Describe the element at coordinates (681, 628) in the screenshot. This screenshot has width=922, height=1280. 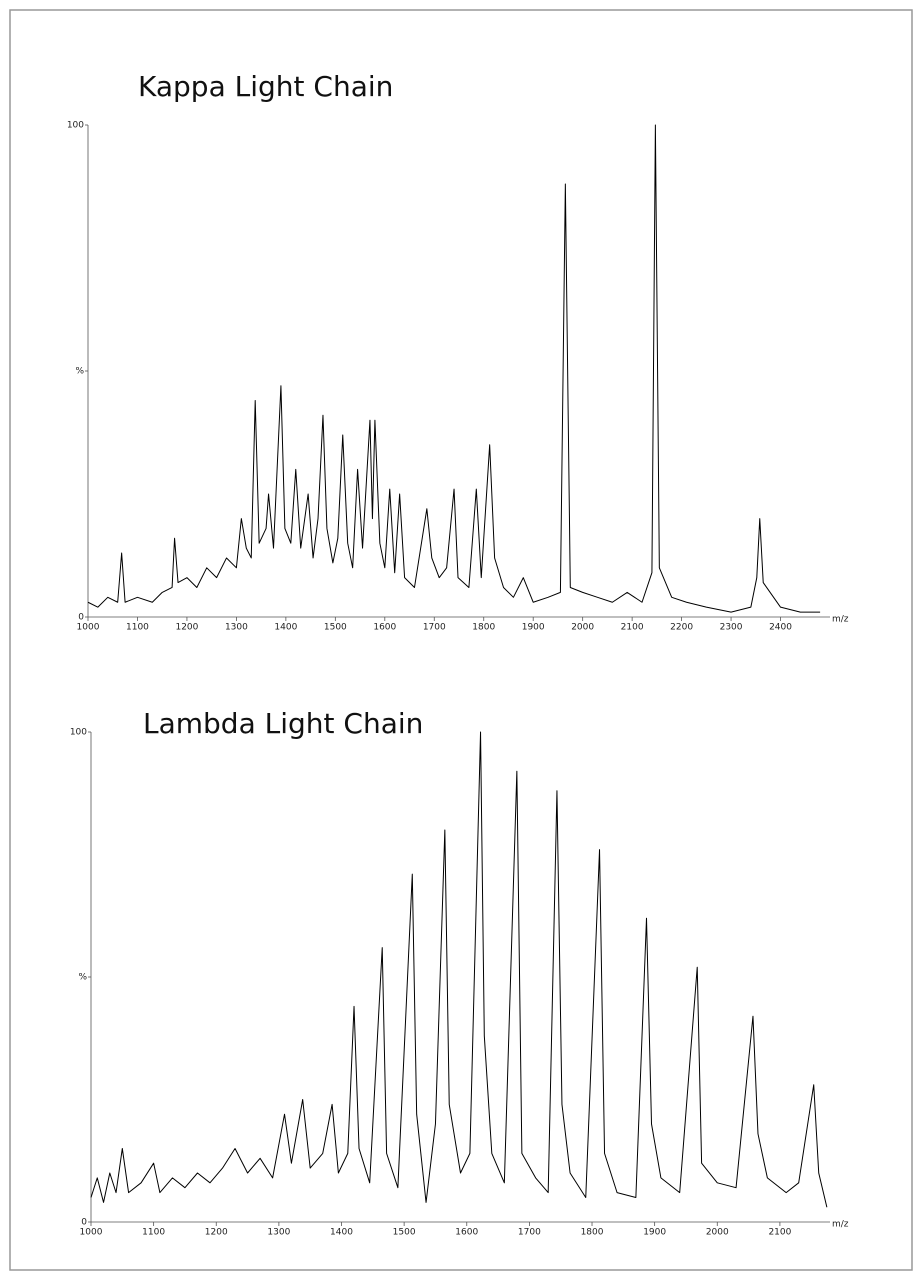
I see `x-tick-label: 2200` at that location.